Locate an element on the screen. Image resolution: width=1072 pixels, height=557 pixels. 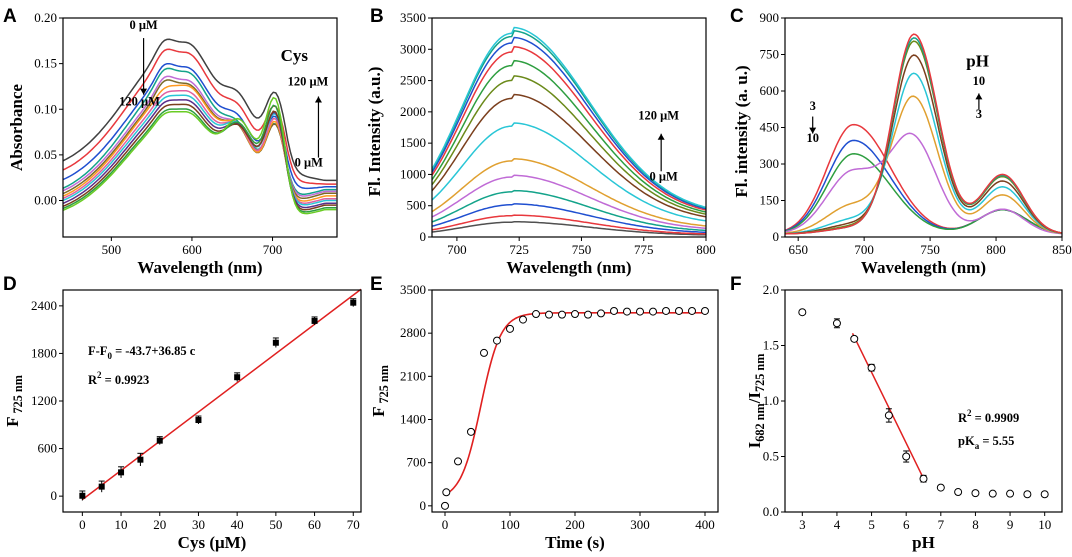
x-tick-label: 60 is located at coordinates (314, 524).